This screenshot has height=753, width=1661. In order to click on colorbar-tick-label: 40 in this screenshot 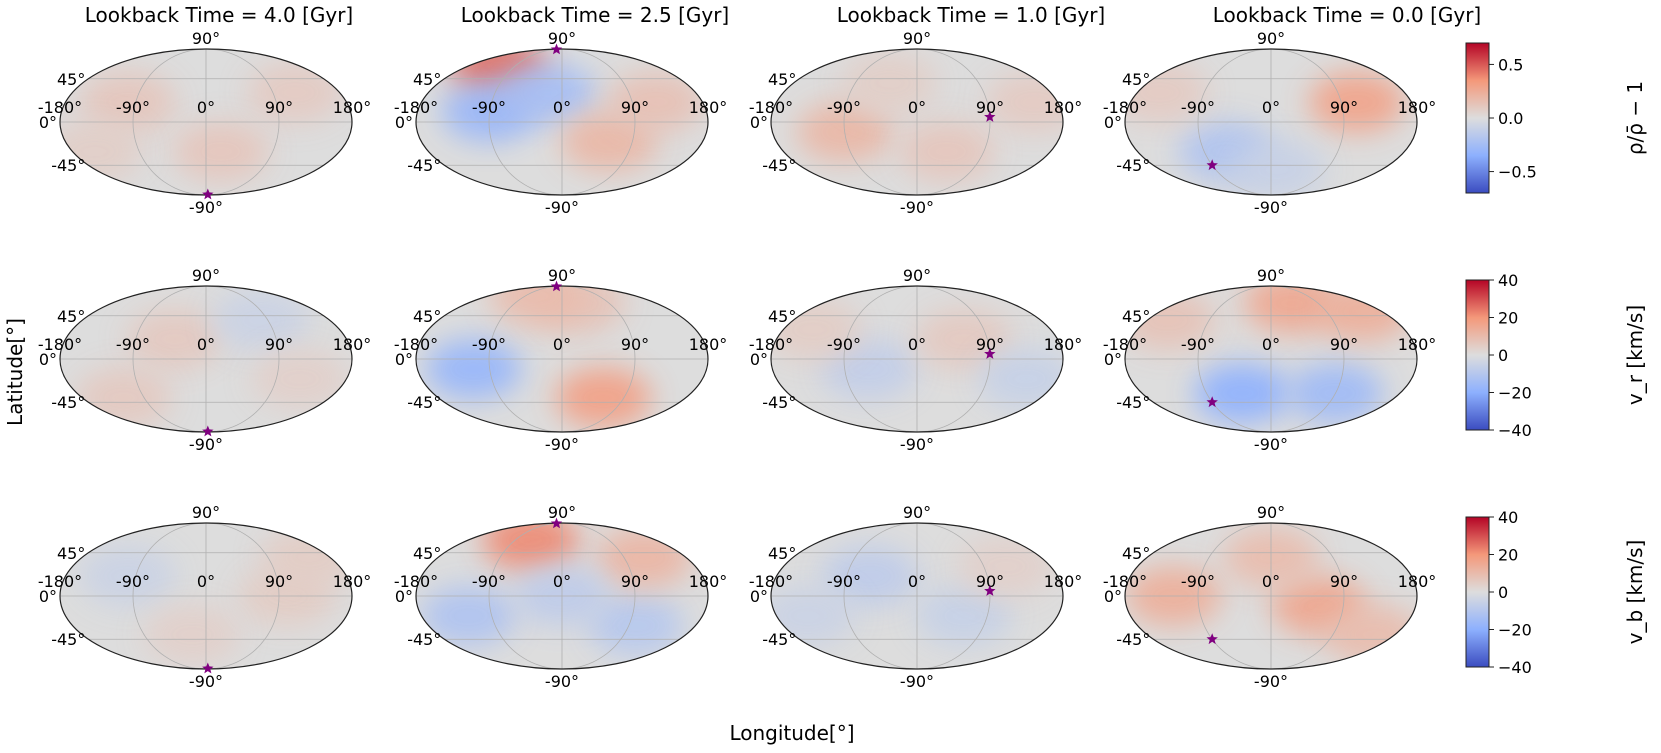, I will do `click(1508, 280)`.